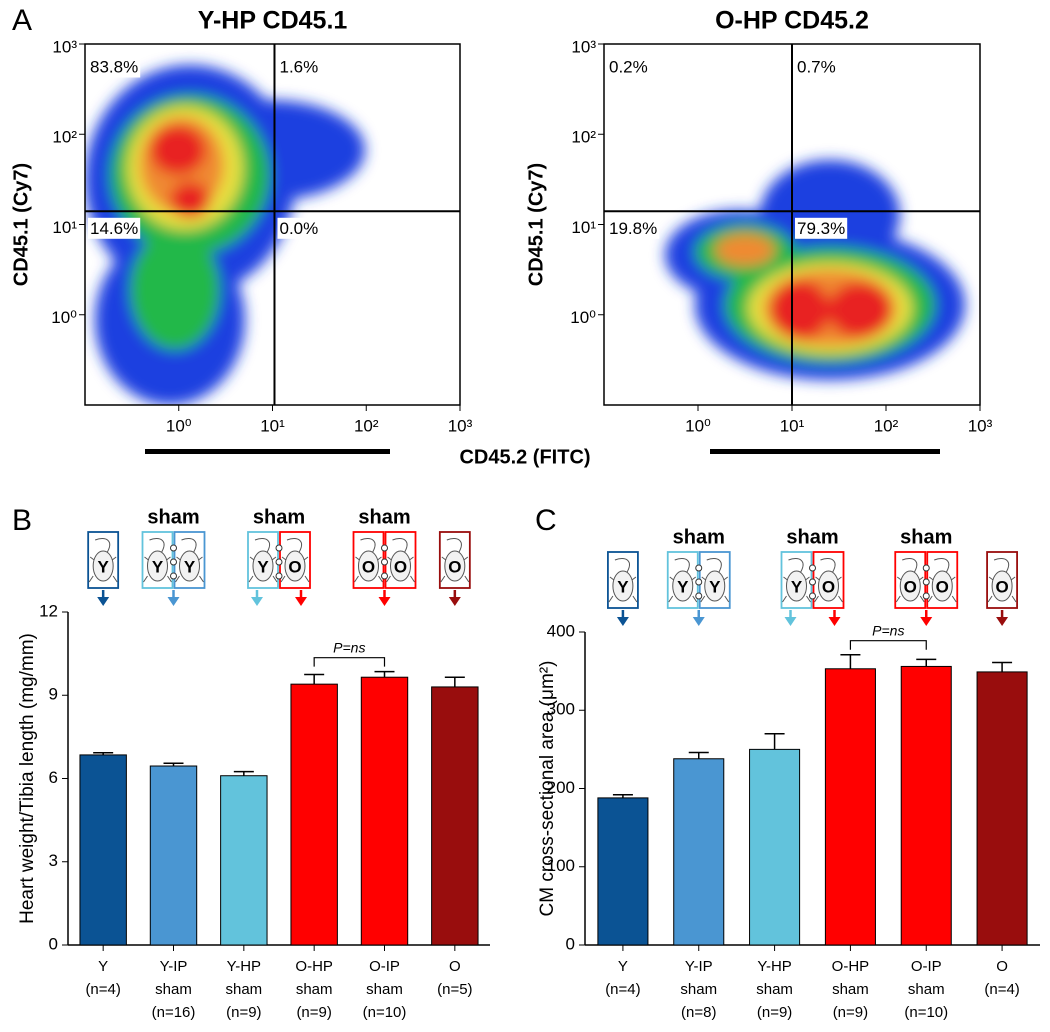 Image resolution: width=1050 pixels, height=1032 pixels. I want to click on x-tick-label: (n=9), so click(850, 1012).